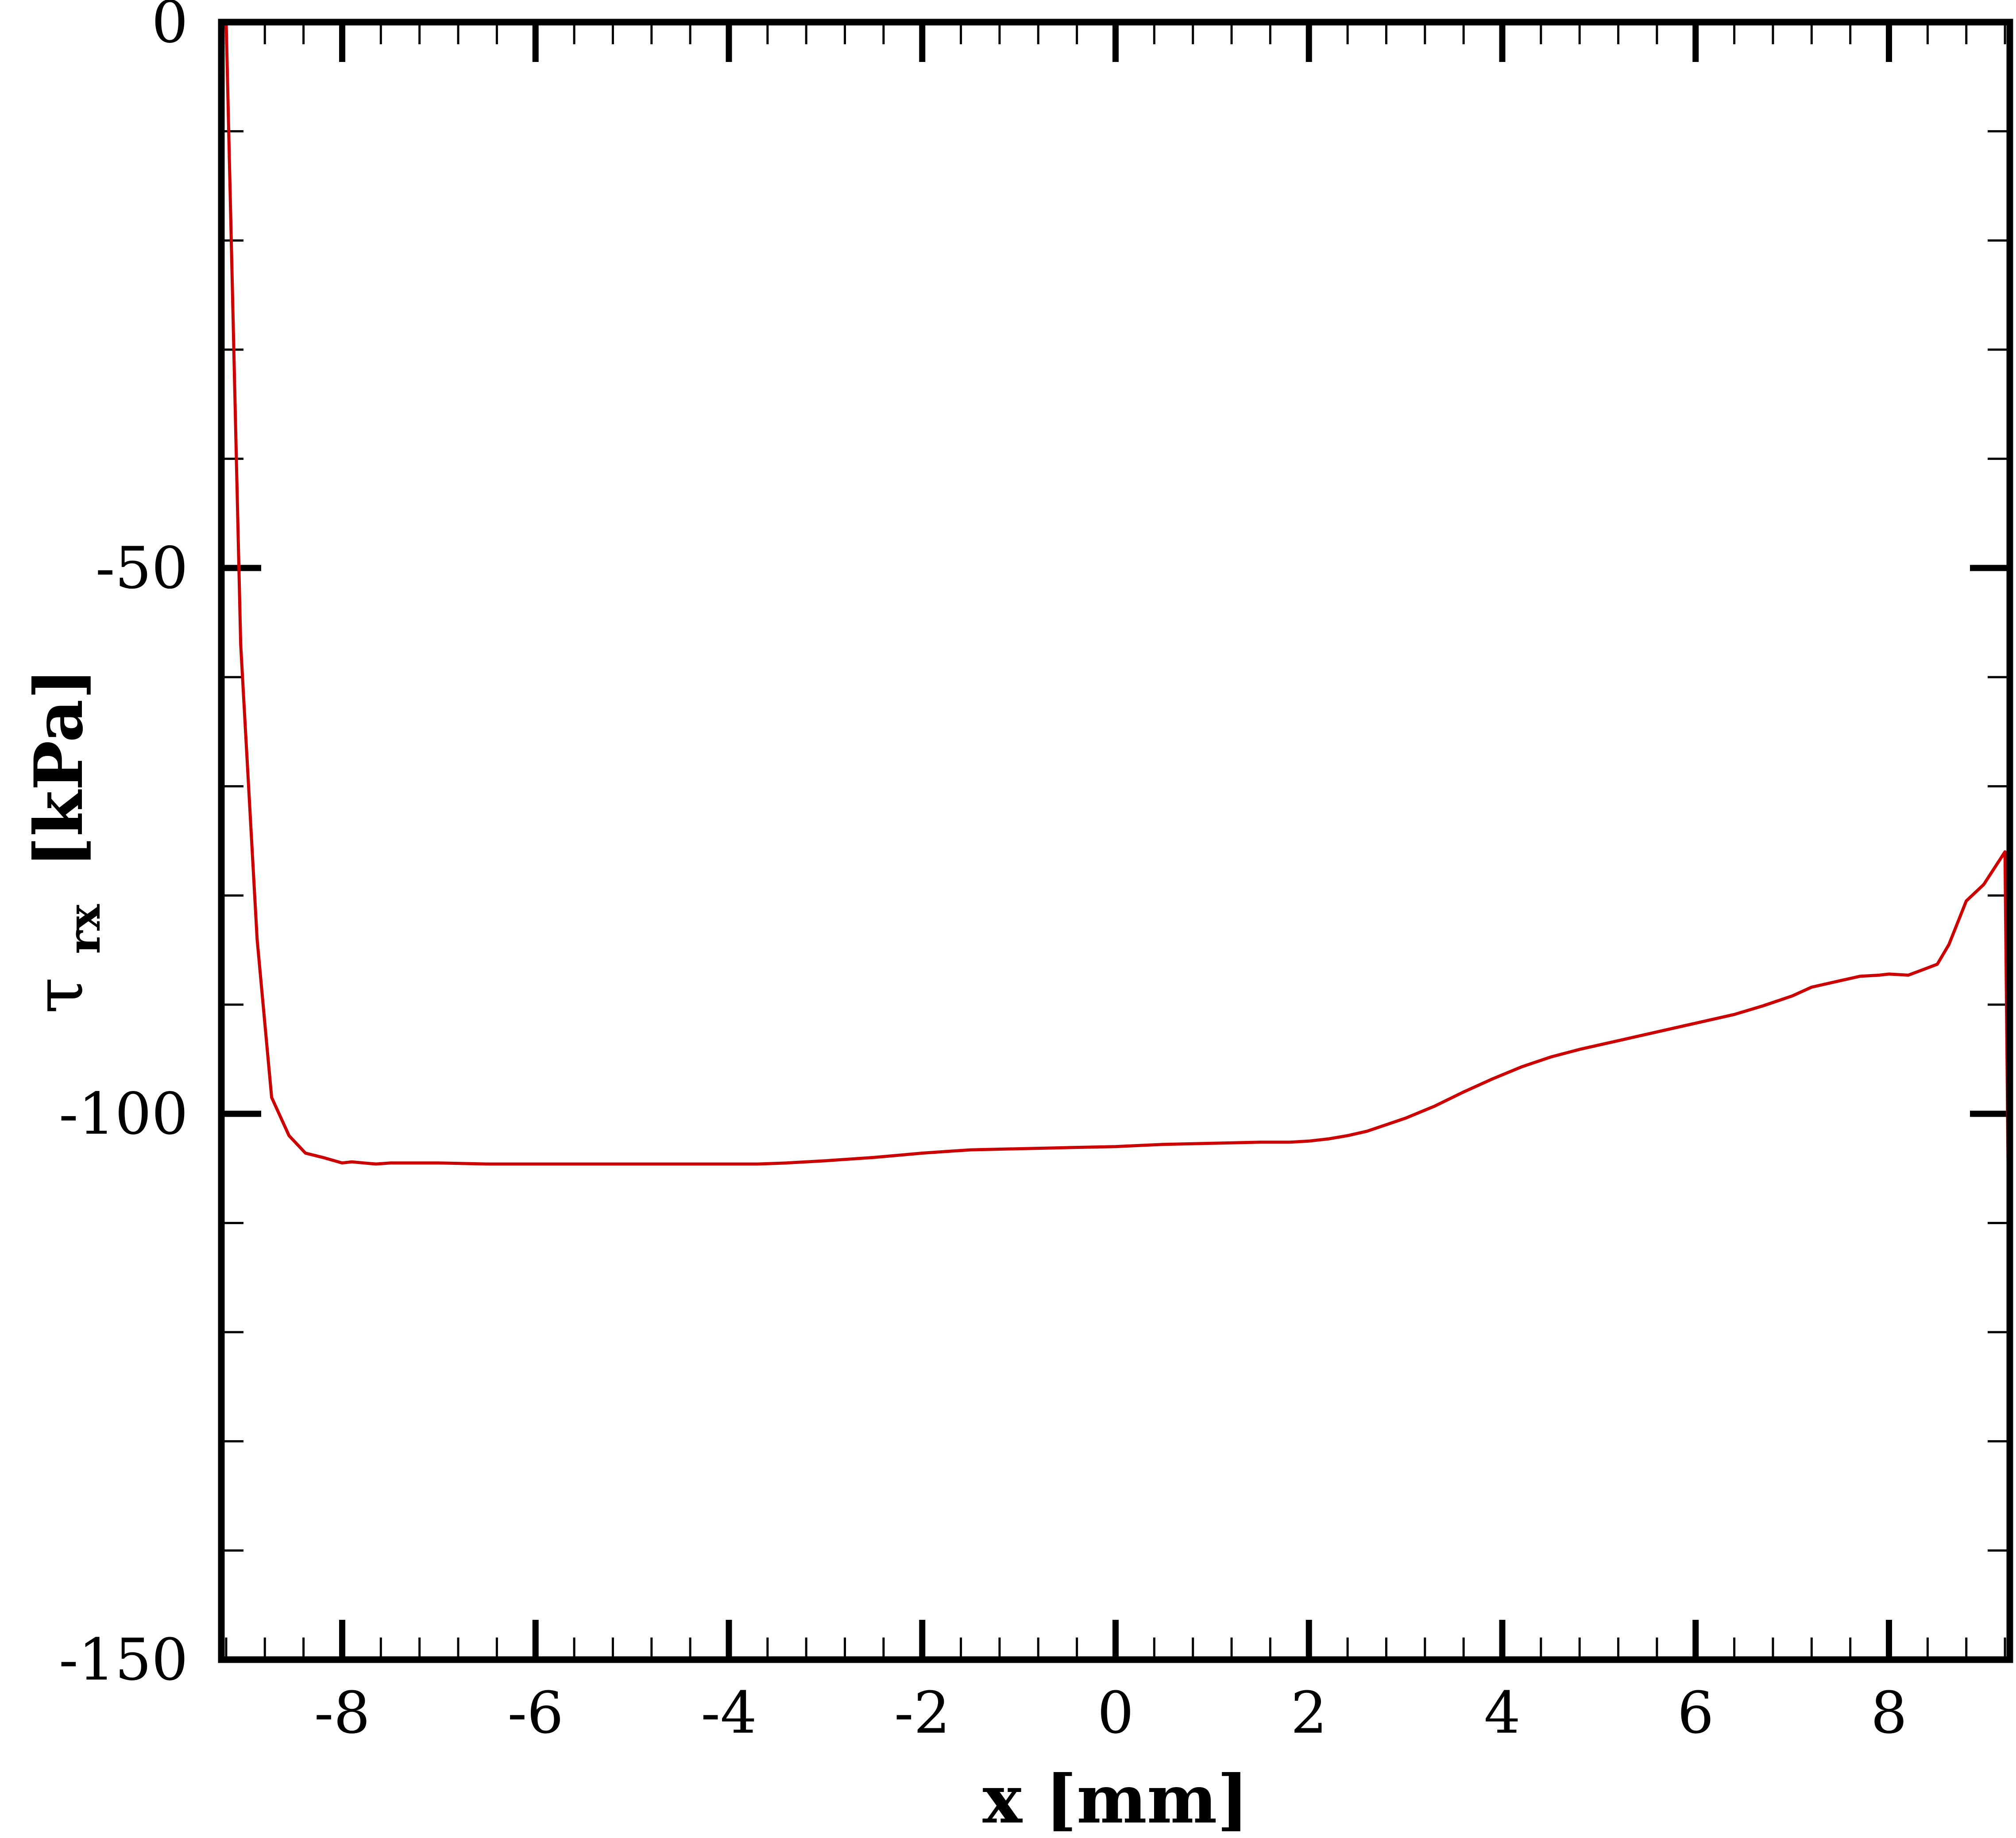 Image resolution: width=2016 pixels, height=1838 pixels. What do you see at coordinates (1695, 1712) in the screenshot?
I see `x-tick-label: 6` at bounding box center [1695, 1712].